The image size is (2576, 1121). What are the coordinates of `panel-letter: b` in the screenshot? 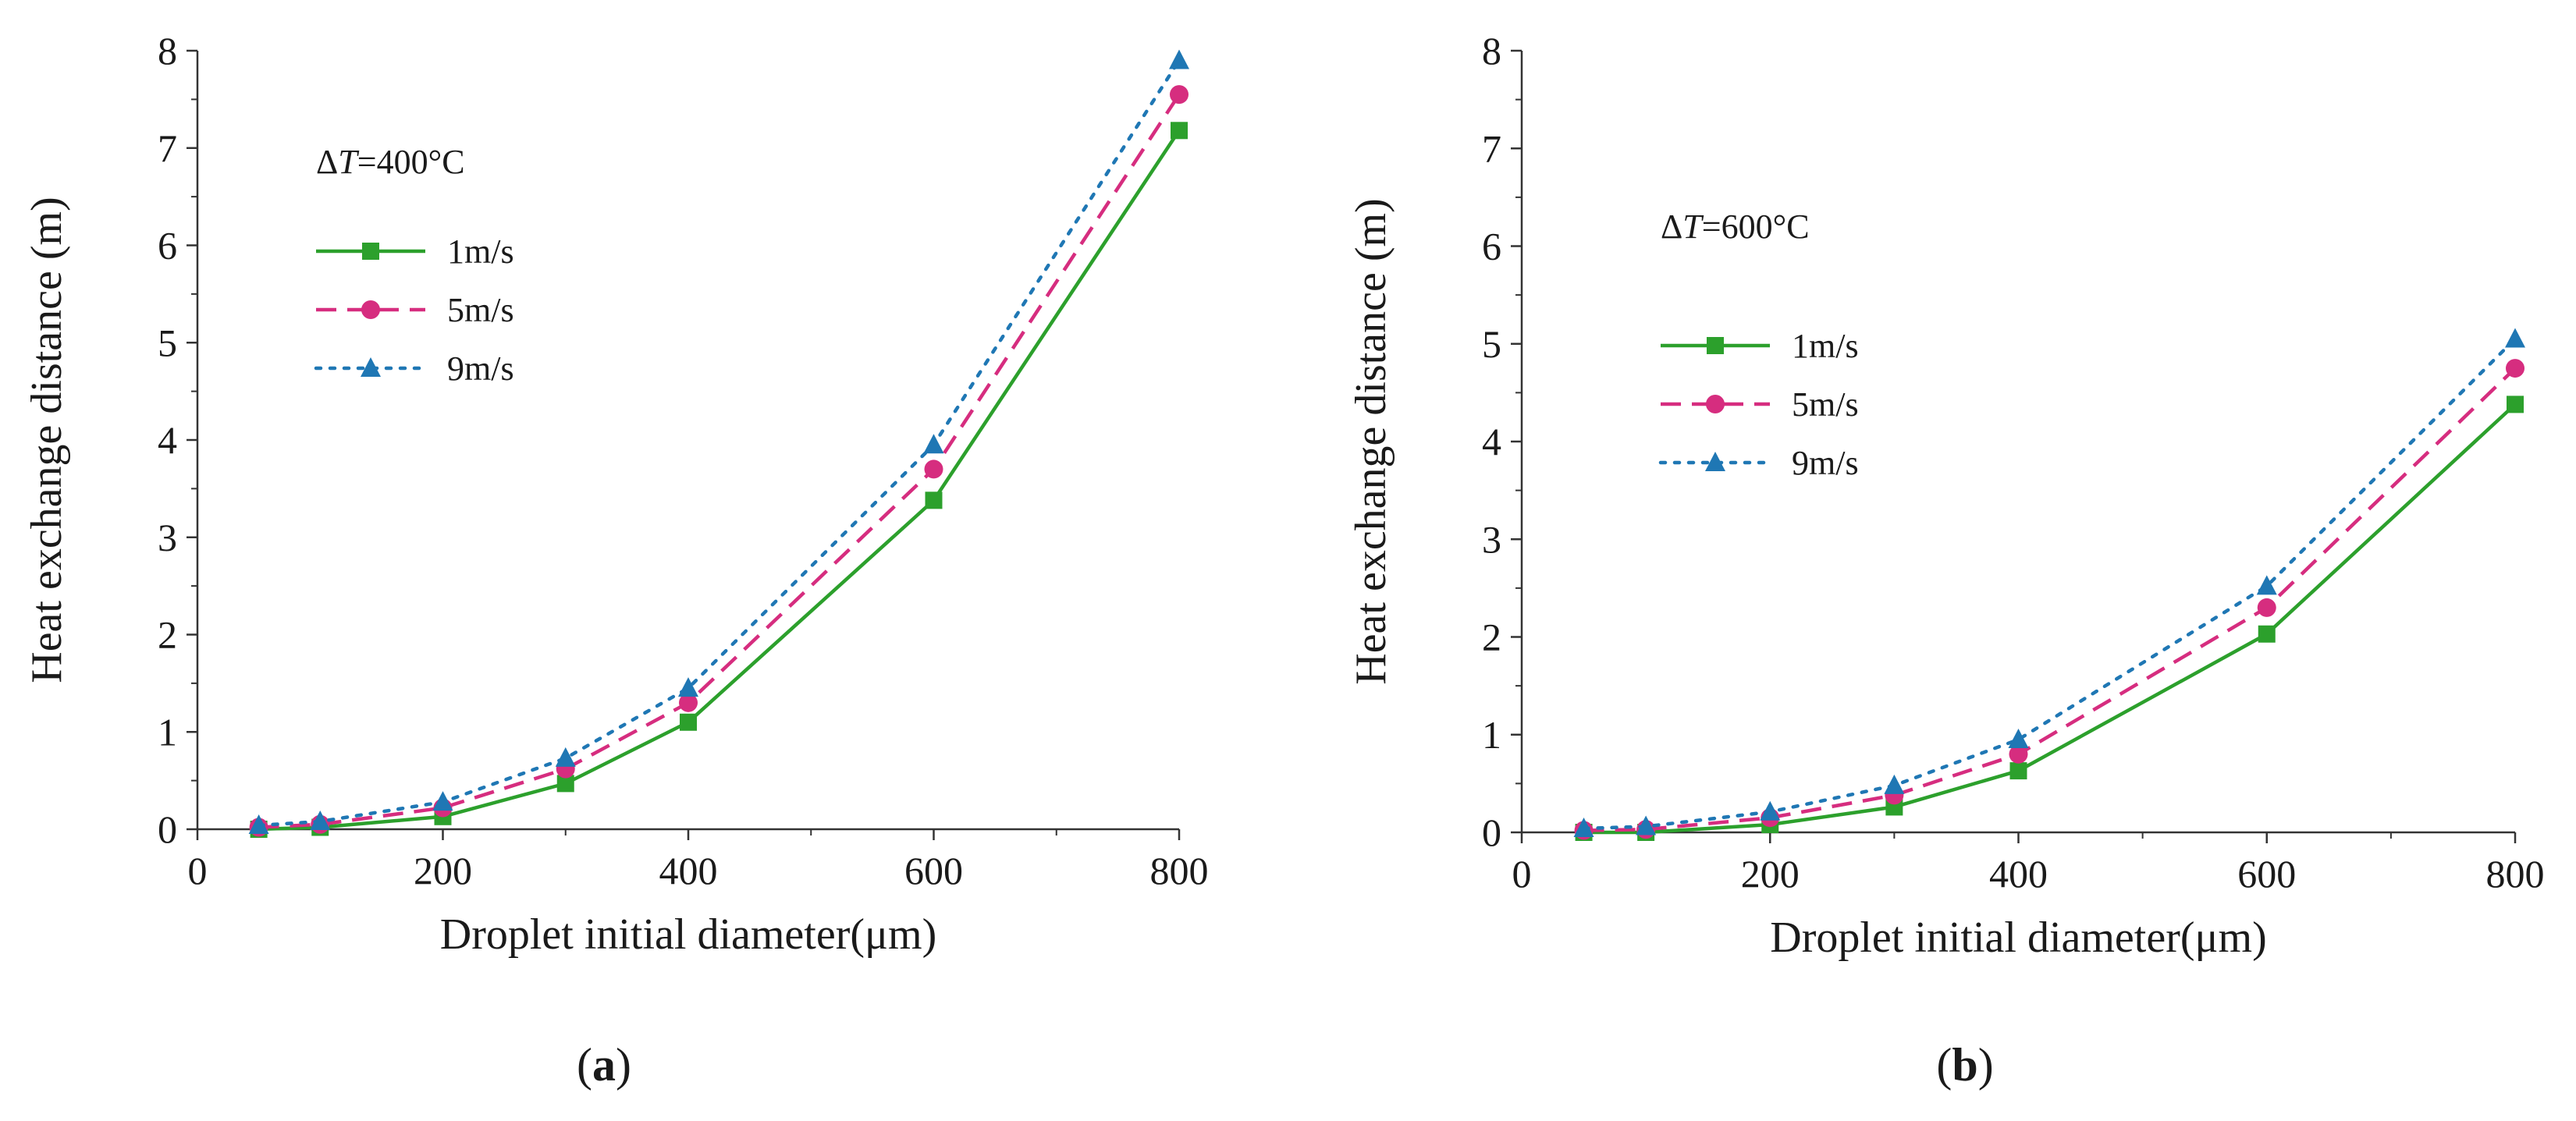 It's located at (1965, 1065).